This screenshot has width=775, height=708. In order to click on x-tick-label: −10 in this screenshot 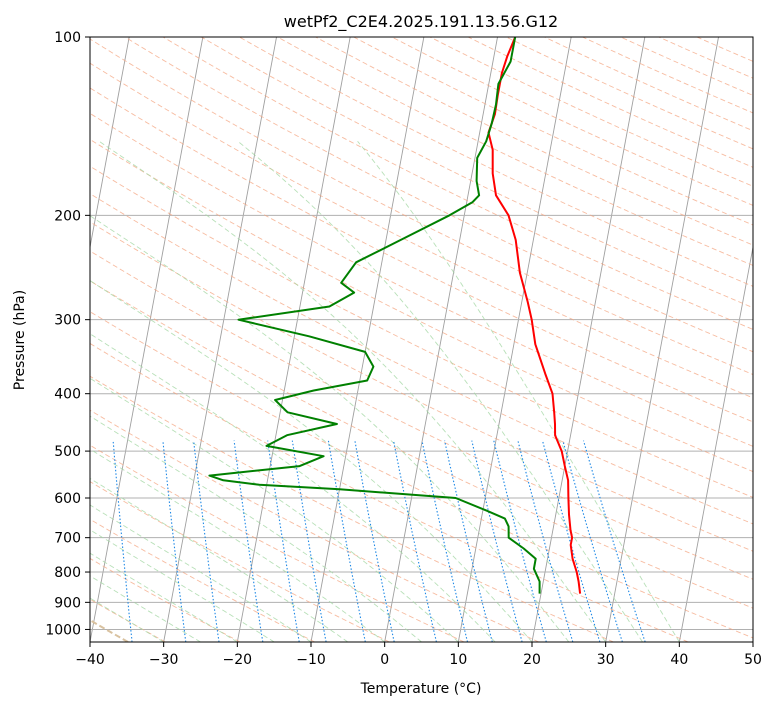, I will do `click(311, 660)`.